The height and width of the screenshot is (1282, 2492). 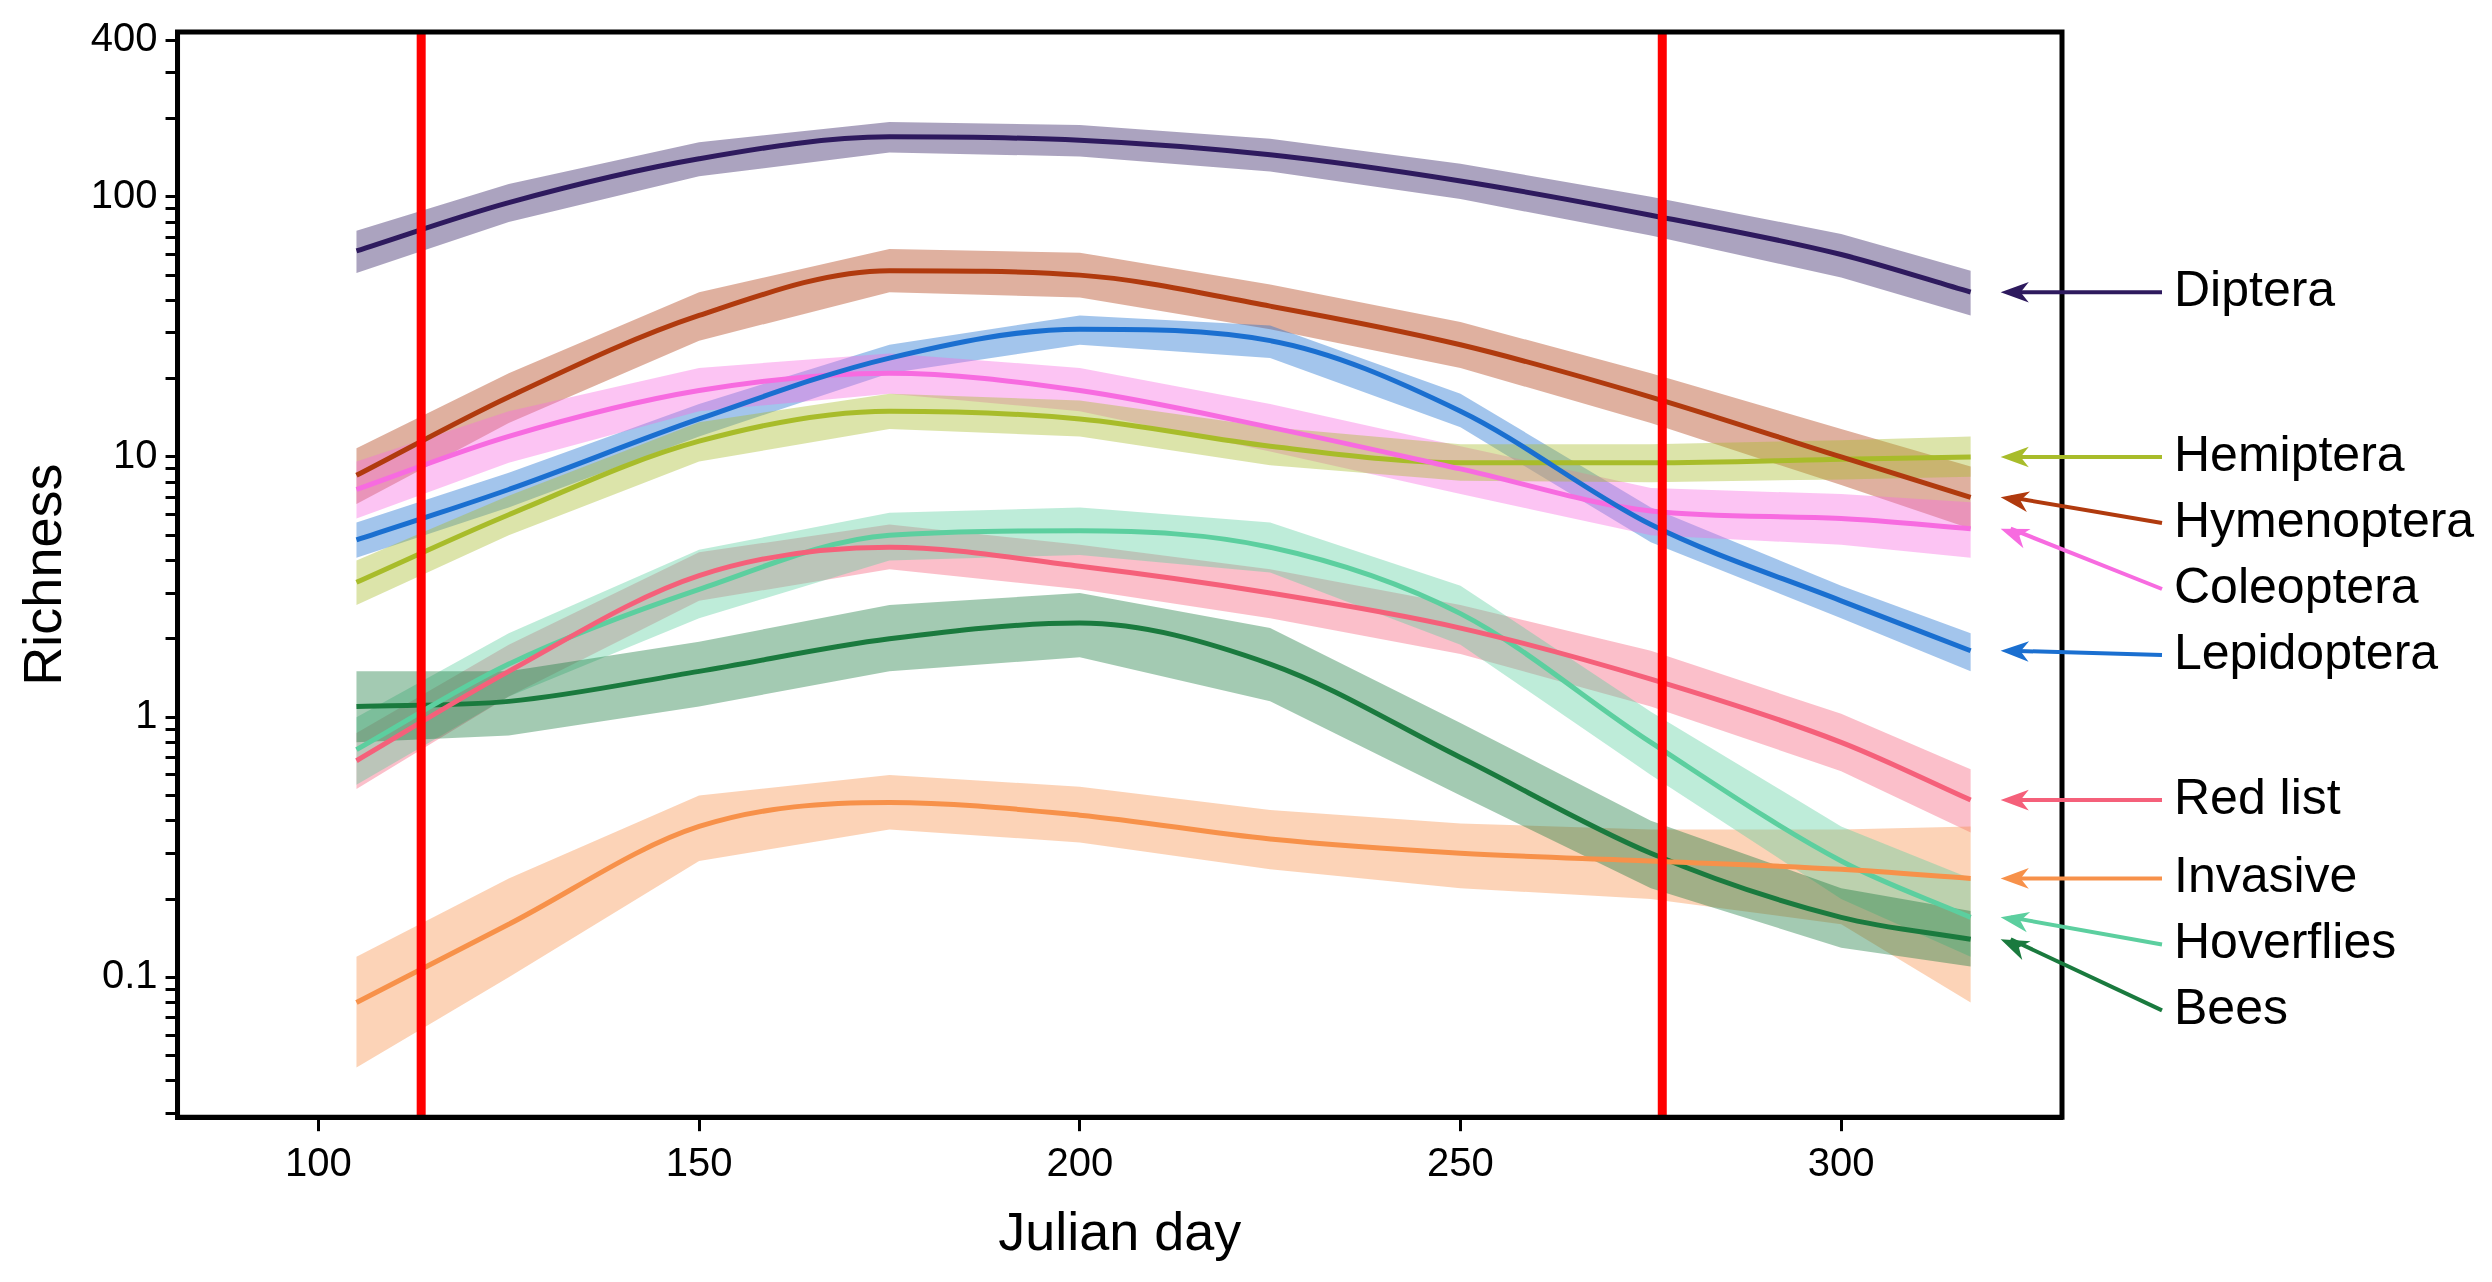 I want to click on x-tick-label: 200, so click(x=1080, y=1162).